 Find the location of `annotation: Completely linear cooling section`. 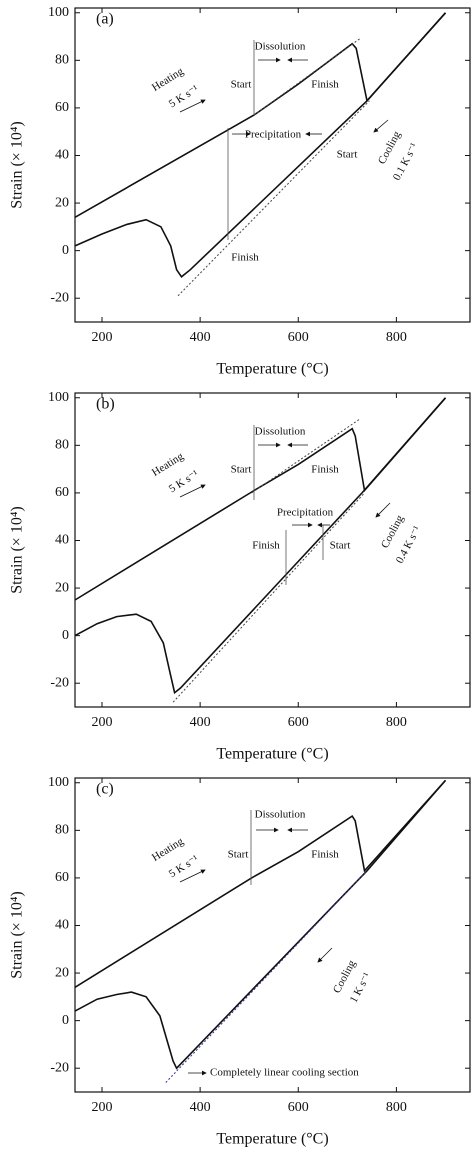

annotation: Completely linear cooling section is located at coordinates (284, 1073).